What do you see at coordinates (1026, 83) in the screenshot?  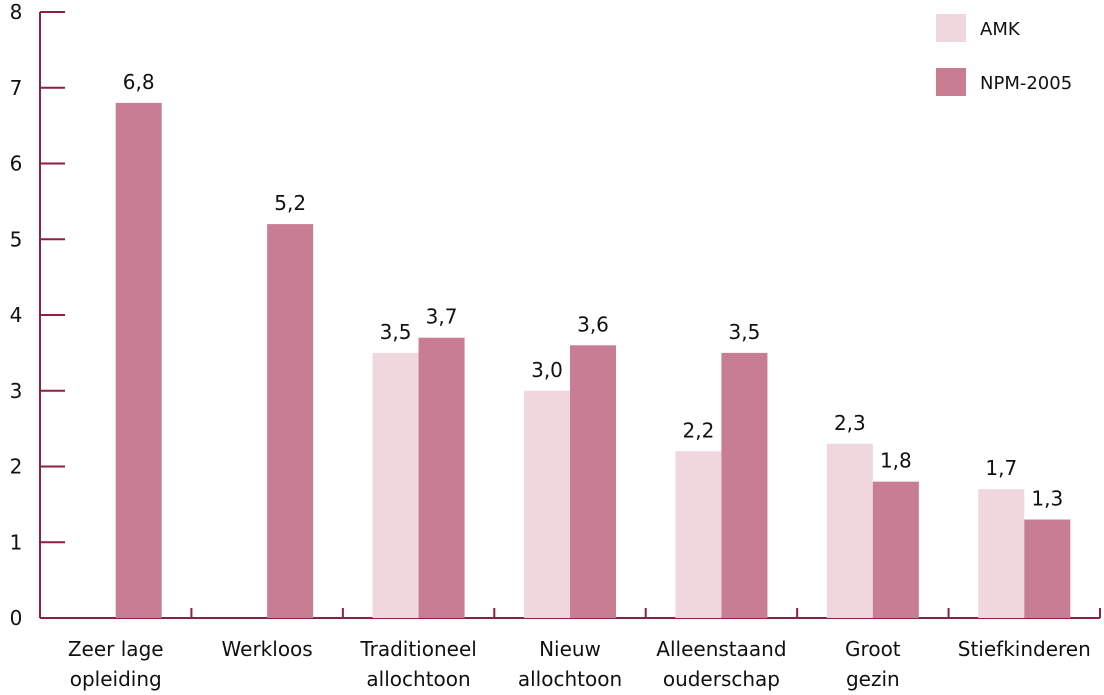 I see `legend-label: NPM-2005` at bounding box center [1026, 83].